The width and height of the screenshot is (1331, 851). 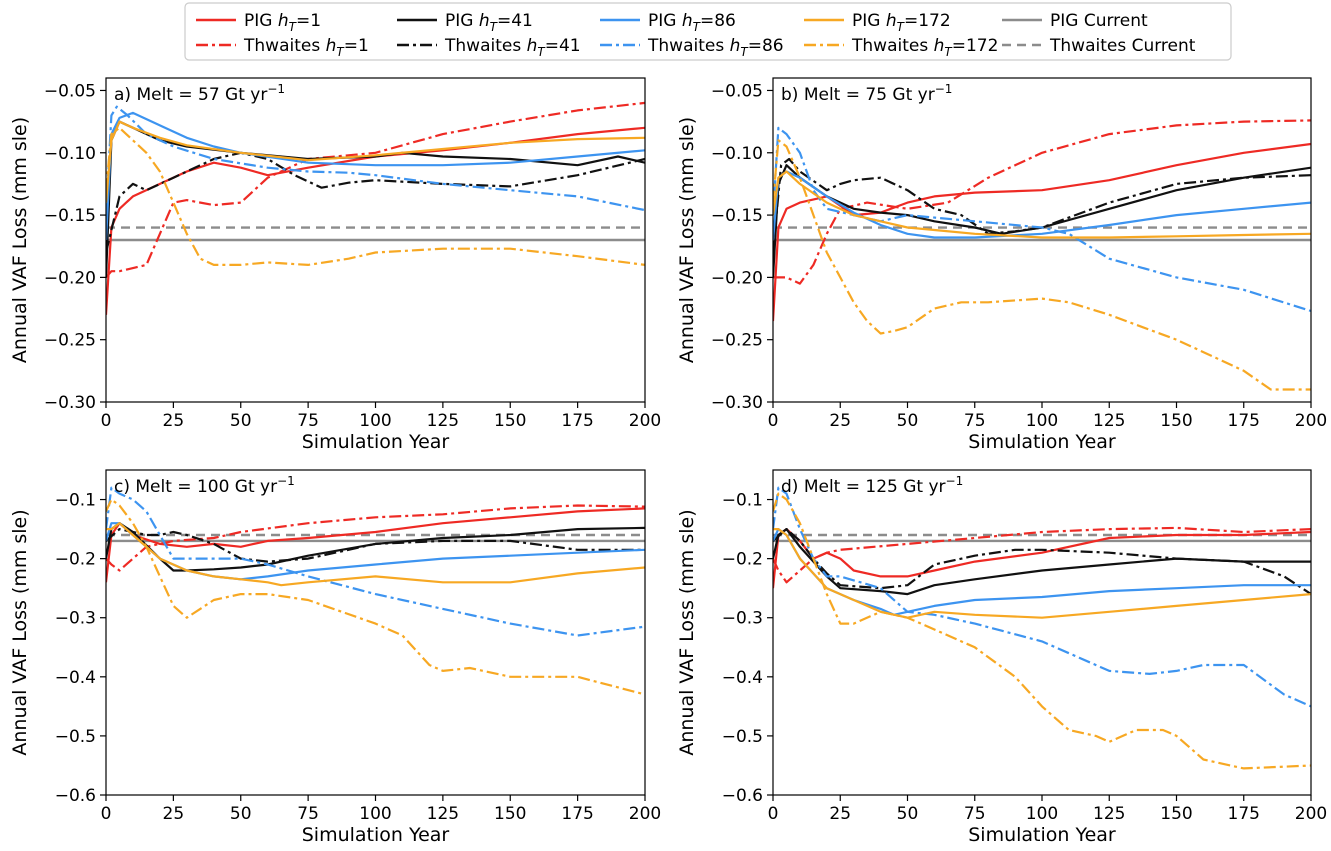 I want to click on panel-title: d) Melt = 125 Gt yr−1, so click(x=872, y=485).